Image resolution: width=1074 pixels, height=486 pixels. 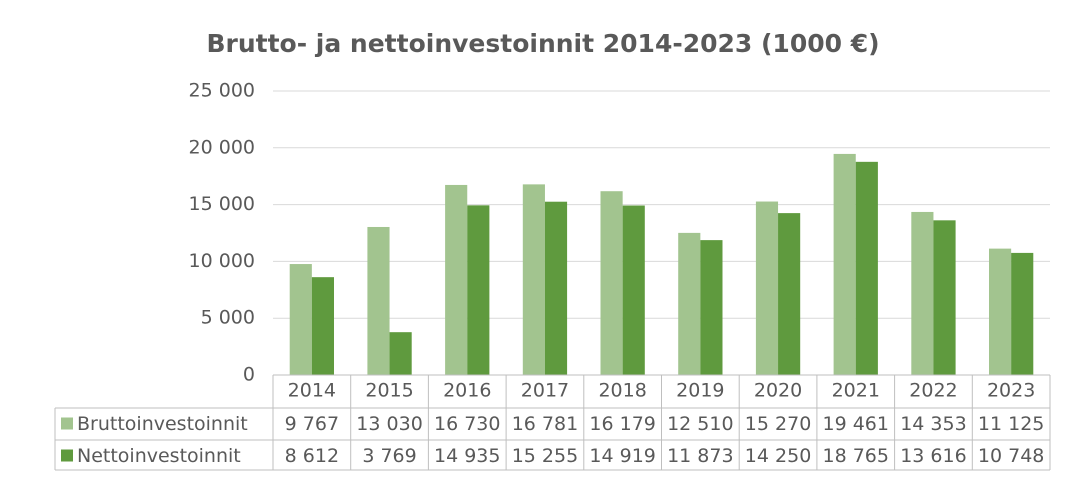 I want to click on x-tick-label: 2020, so click(x=778, y=391).